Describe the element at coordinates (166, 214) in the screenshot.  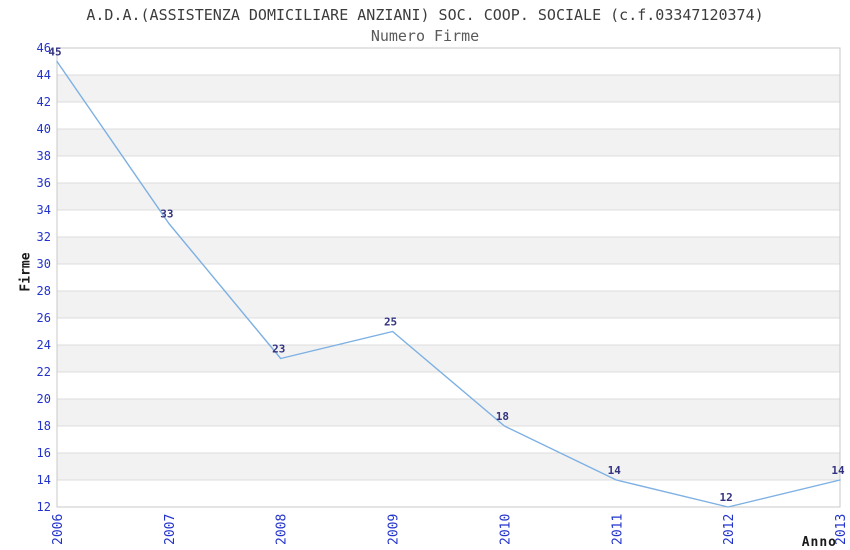
I see `data-point-label: 33` at that location.